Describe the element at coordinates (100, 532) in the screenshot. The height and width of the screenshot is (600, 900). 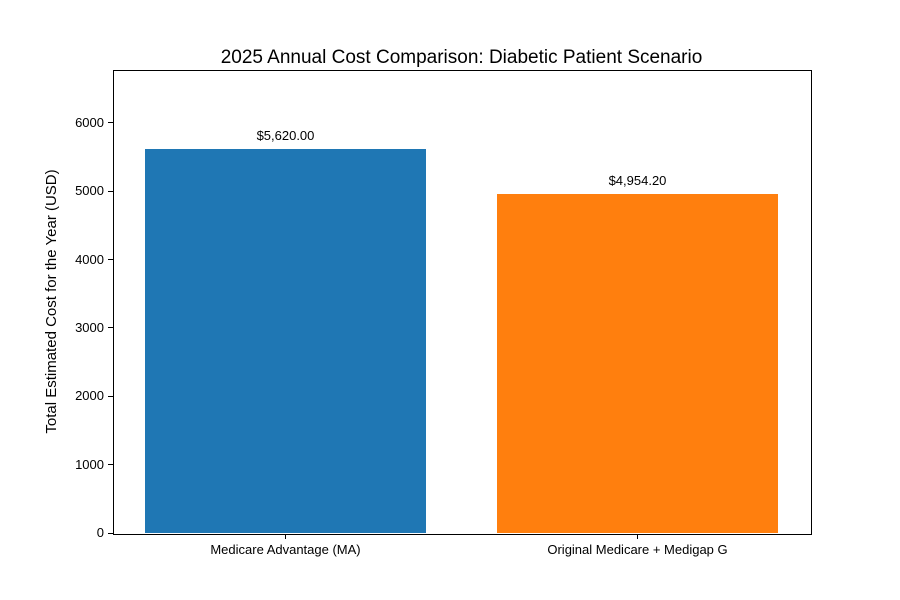
I see `y-tick-label: 0` at that location.